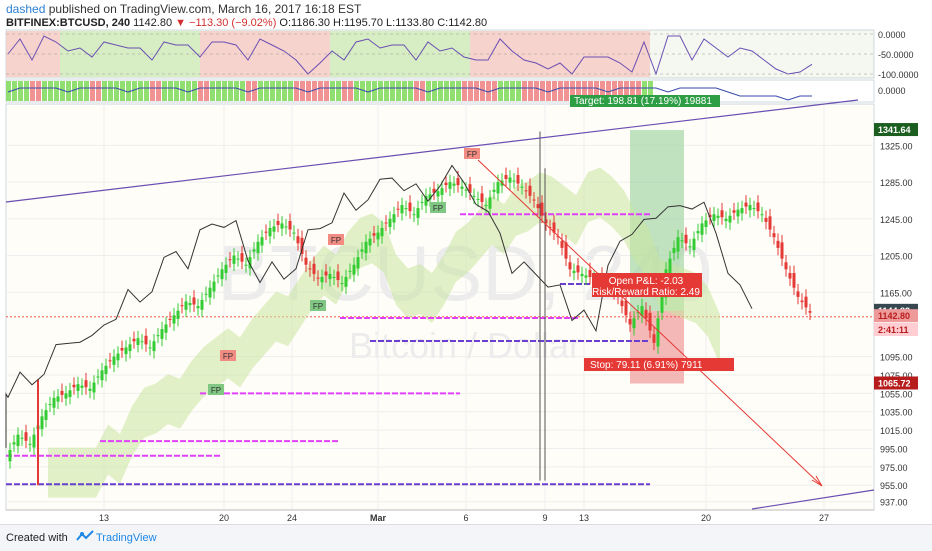  What do you see at coordinates (181, 23) in the screenshot?
I see `down-arrow-icon: ▼` at bounding box center [181, 23].